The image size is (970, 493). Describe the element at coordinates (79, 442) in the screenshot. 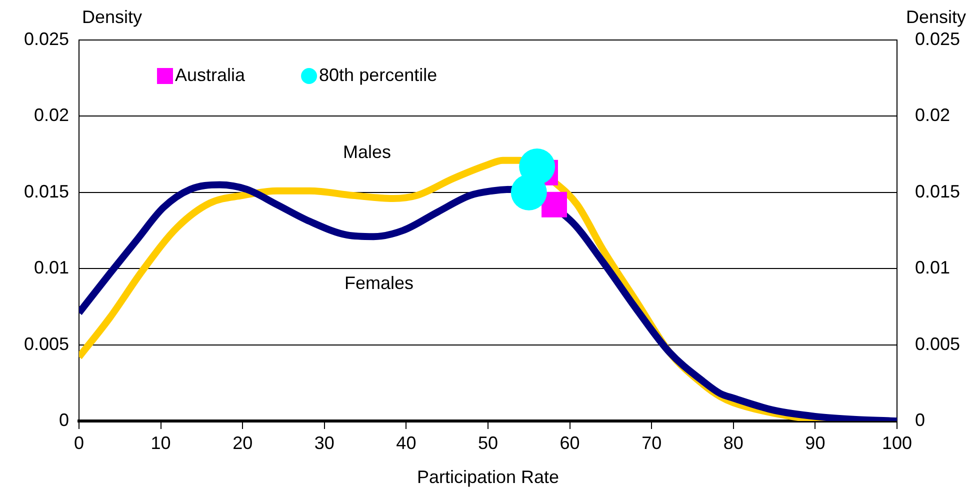

I see `x-tick-label: 0` at that location.